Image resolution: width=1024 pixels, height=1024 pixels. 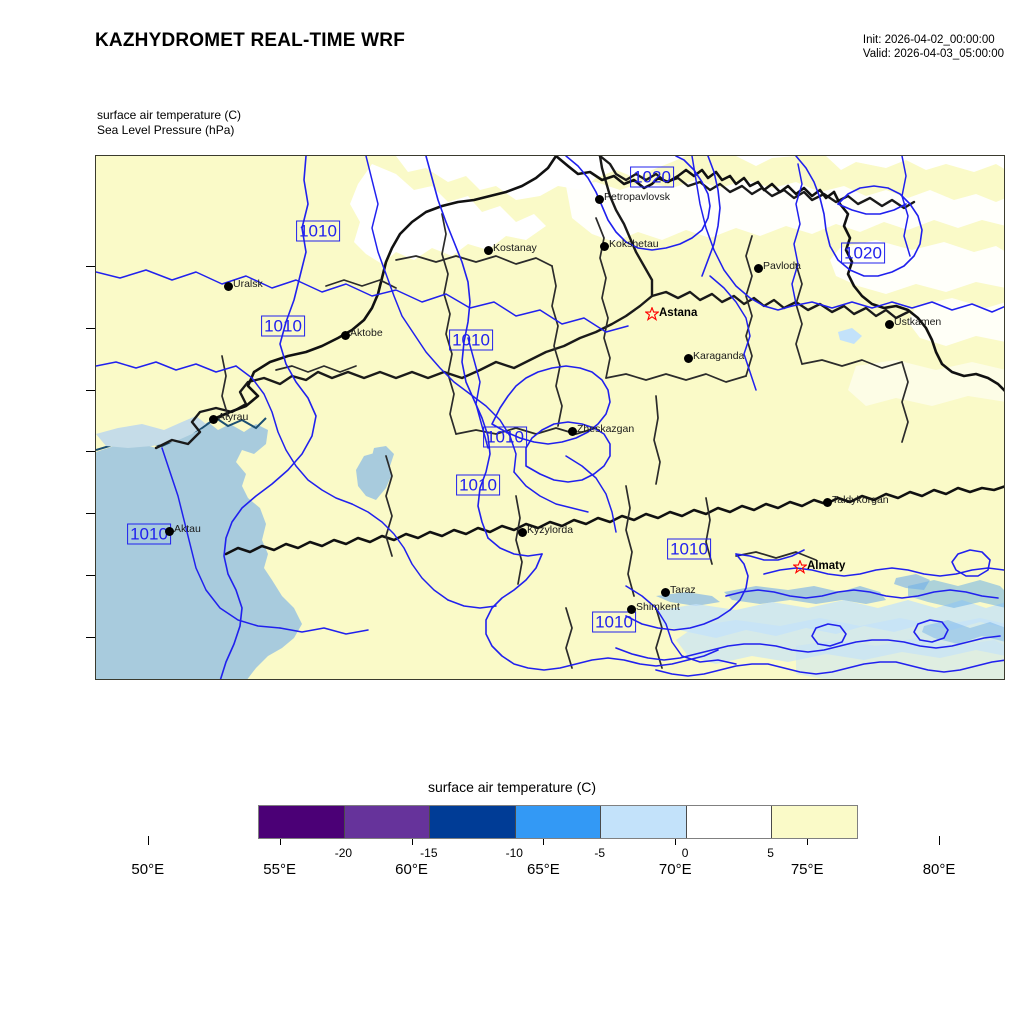 What do you see at coordinates (719, 356) in the screenshot?
I see `city-label: Karaganda` at bounding box center [719, 356].